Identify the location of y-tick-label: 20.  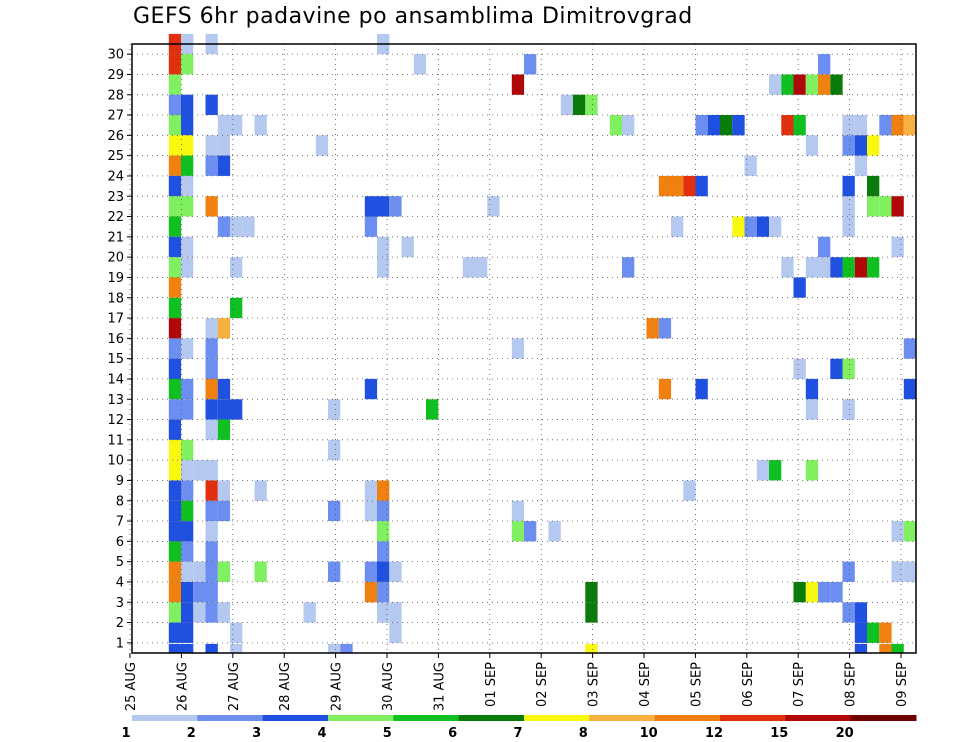
(115, 258).